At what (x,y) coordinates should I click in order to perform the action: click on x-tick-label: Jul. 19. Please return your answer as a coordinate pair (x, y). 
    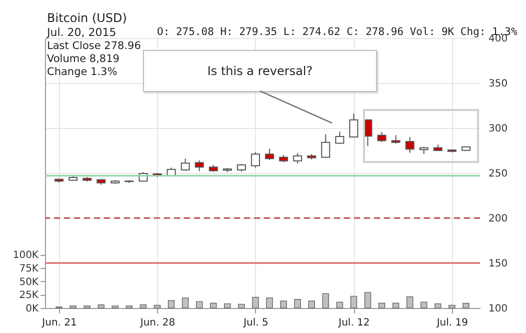
    Looking at the image, I should click on (452, 323).